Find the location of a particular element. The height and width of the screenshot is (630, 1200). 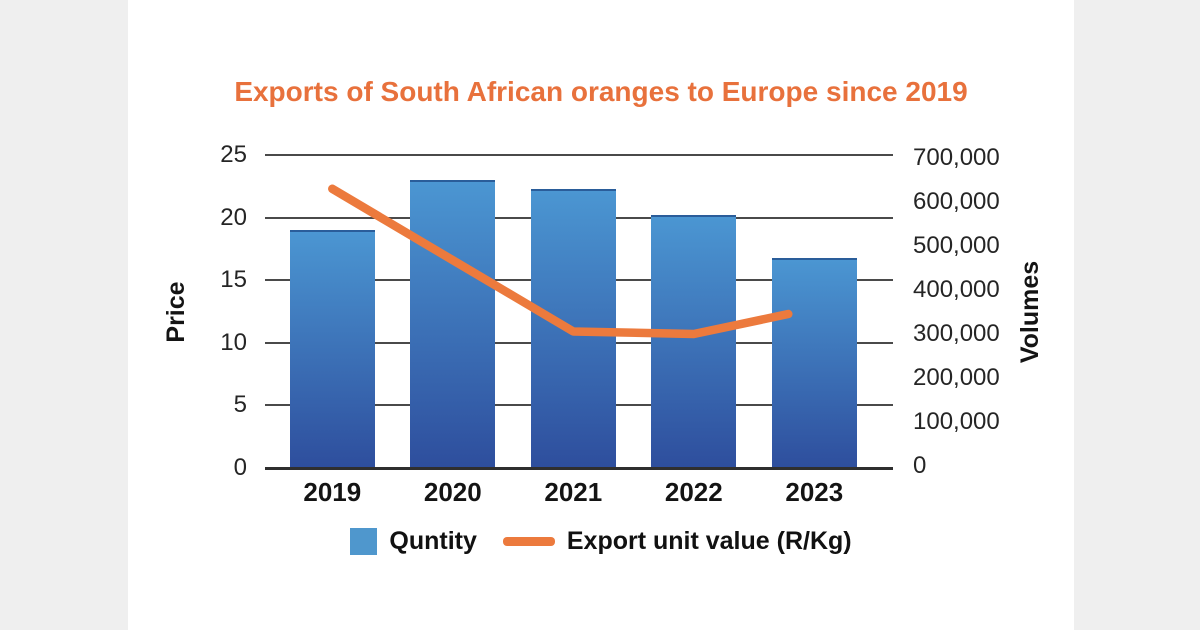

legend: Quntity Export unit value (R/Kg) is located at coordinates (601, 541).